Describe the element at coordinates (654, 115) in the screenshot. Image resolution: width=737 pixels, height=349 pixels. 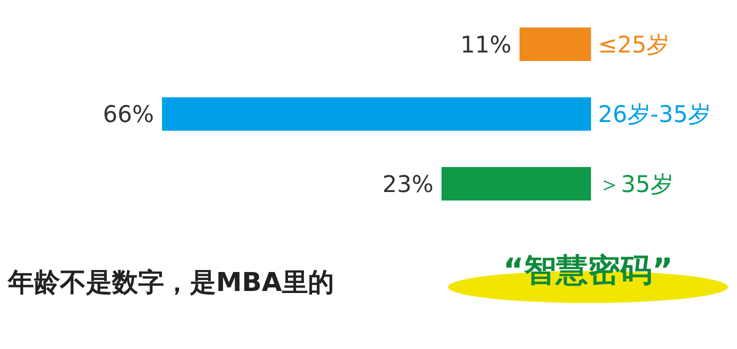
I see `y-tick-label: 26岁-35岁` at that location.